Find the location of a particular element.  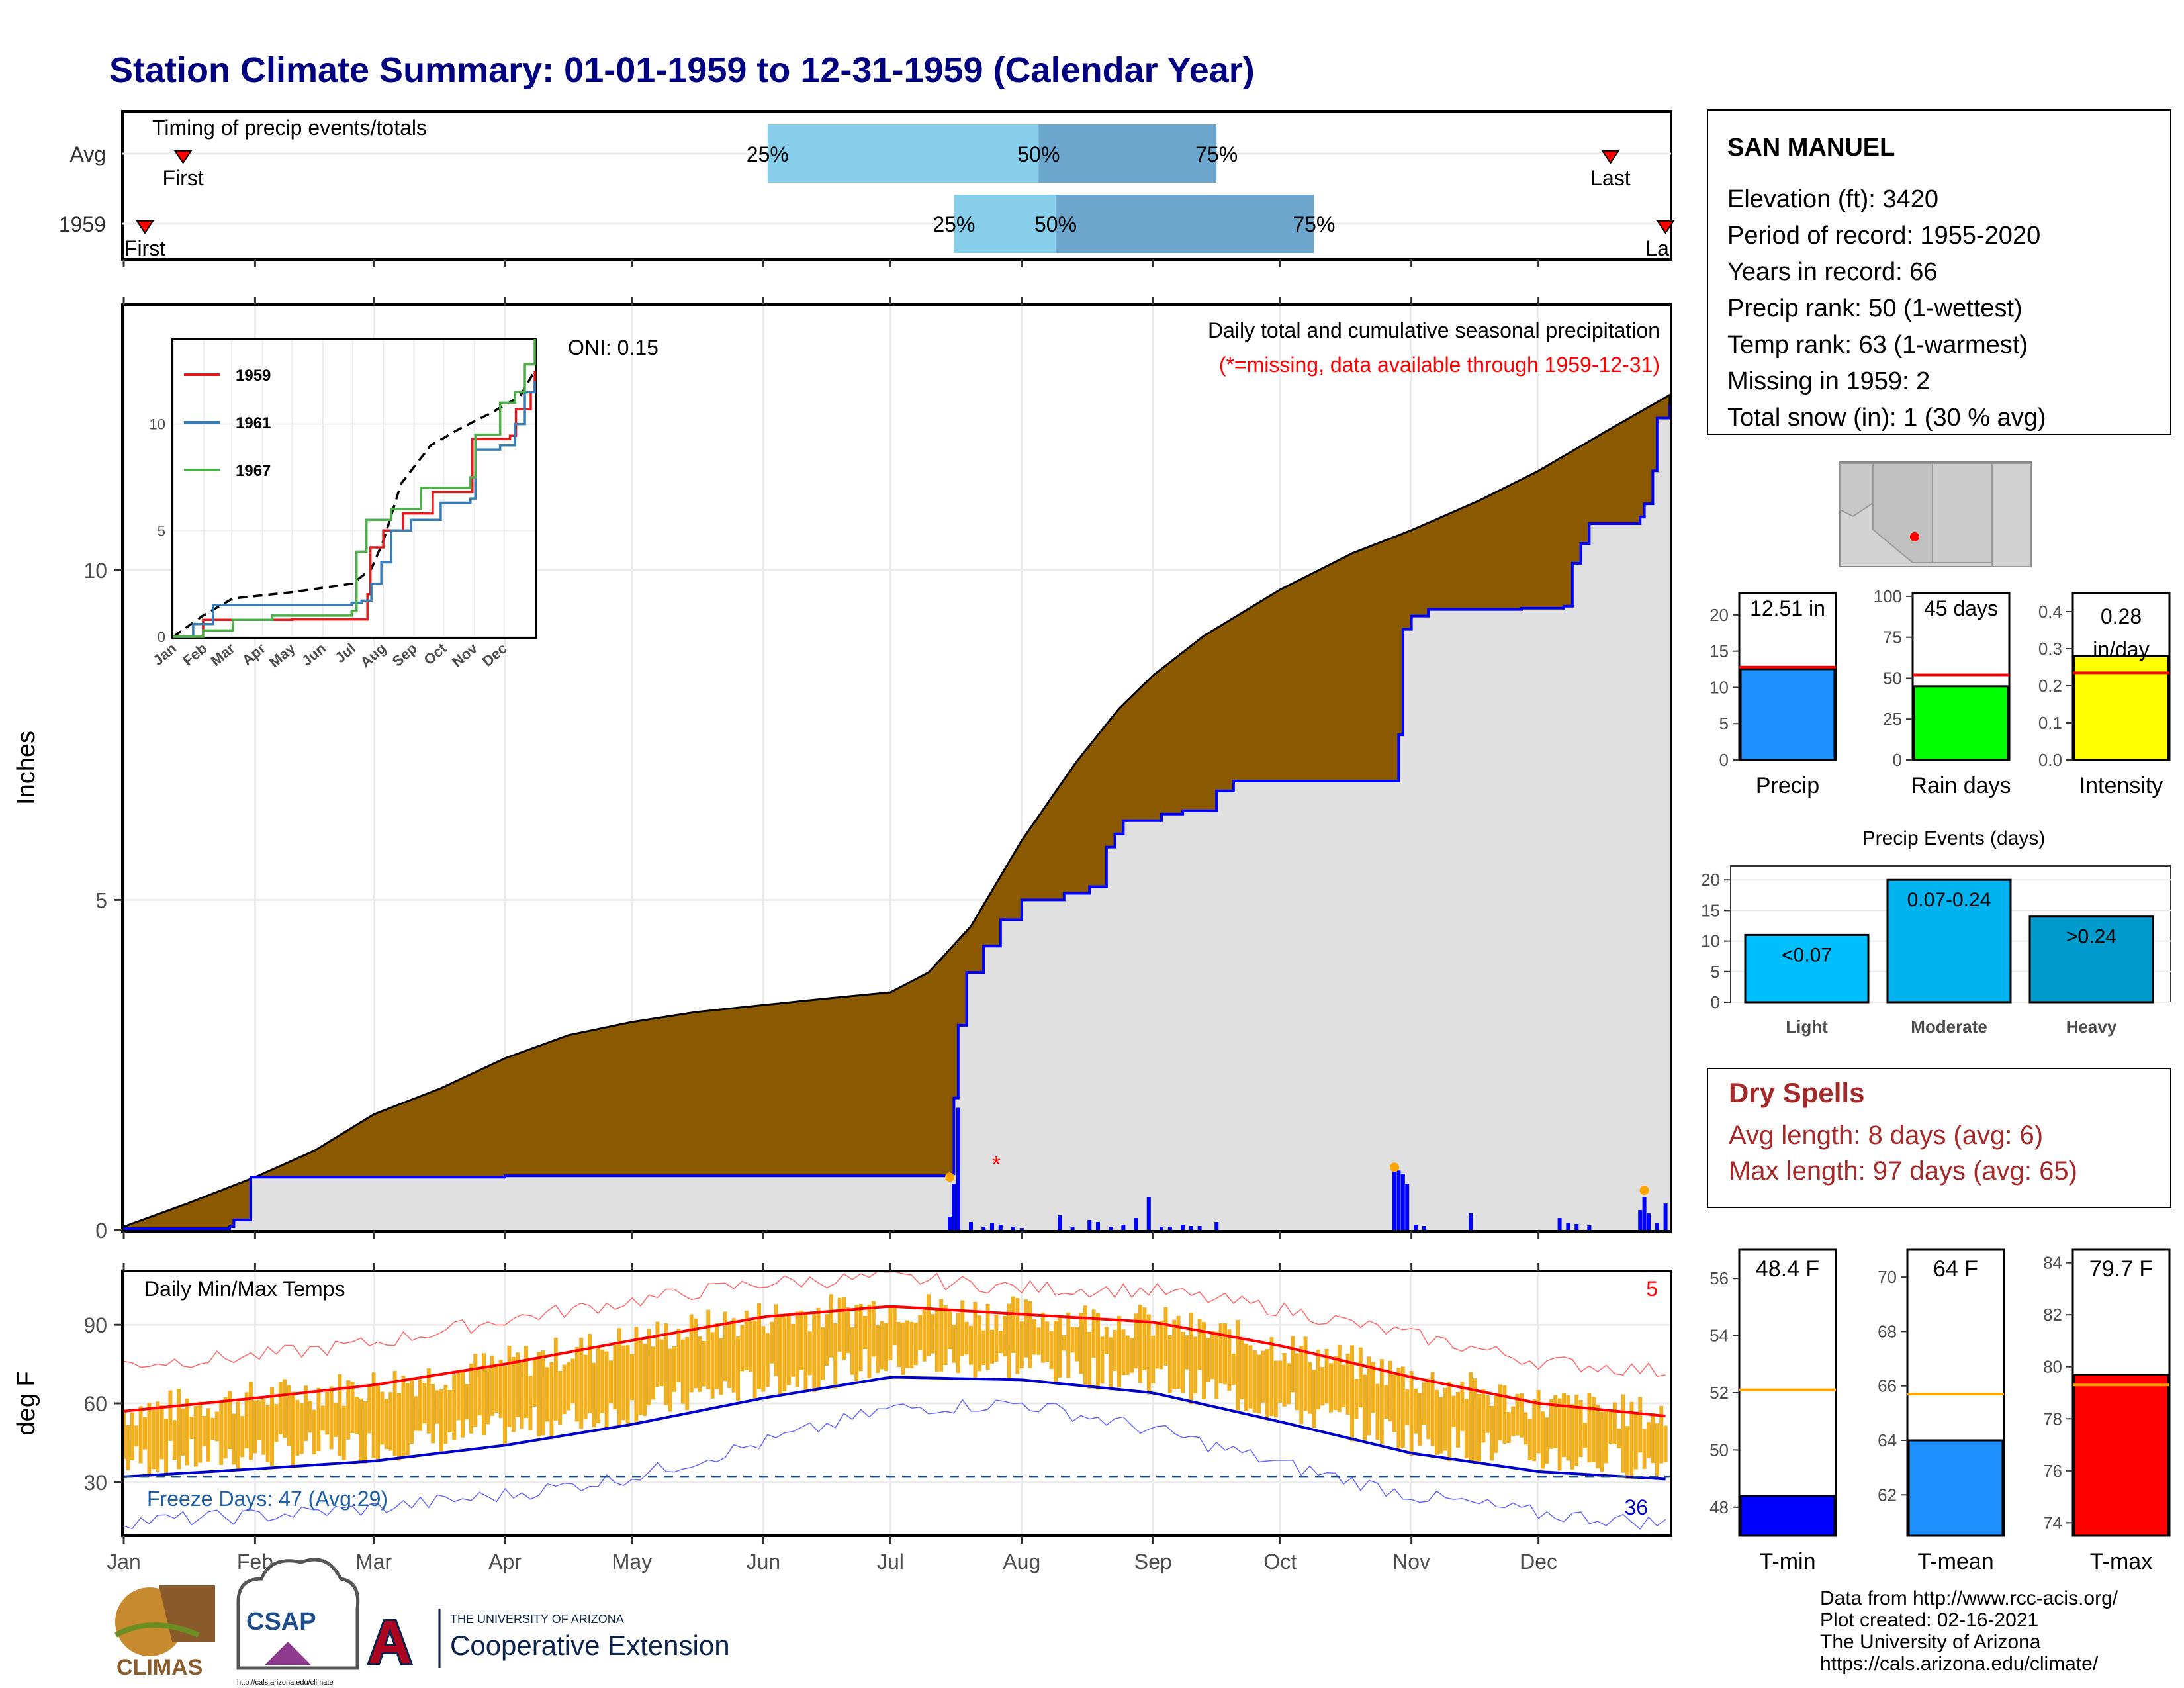

month-label: May is located at coordinates (632, 1561).